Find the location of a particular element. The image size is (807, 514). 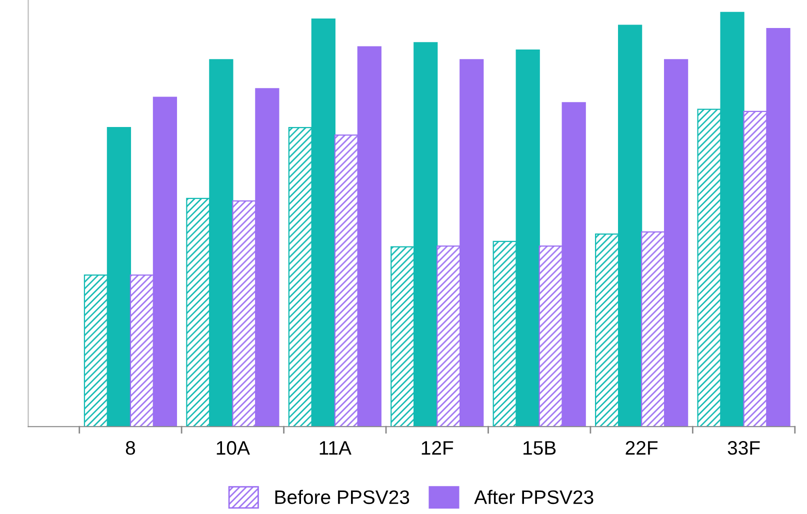

x-tick-label: 12F is located at coordinates (438, 448).